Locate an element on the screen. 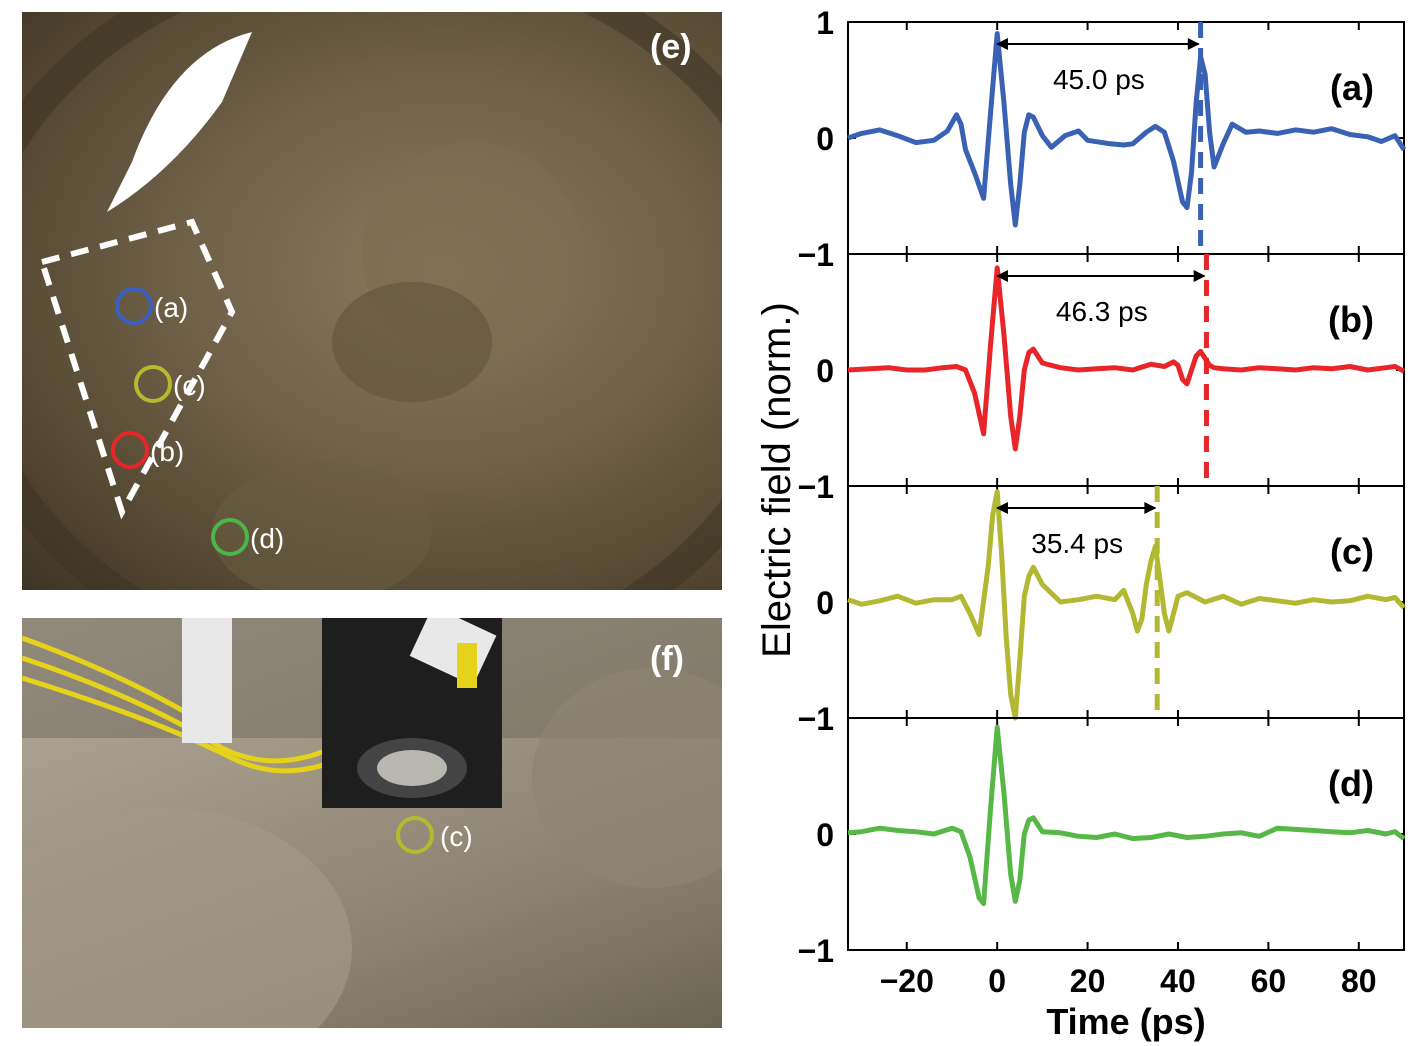 The height and width of the screenshot is (1046, 1410). spot-d-marker is located at coordinates (230, 537).